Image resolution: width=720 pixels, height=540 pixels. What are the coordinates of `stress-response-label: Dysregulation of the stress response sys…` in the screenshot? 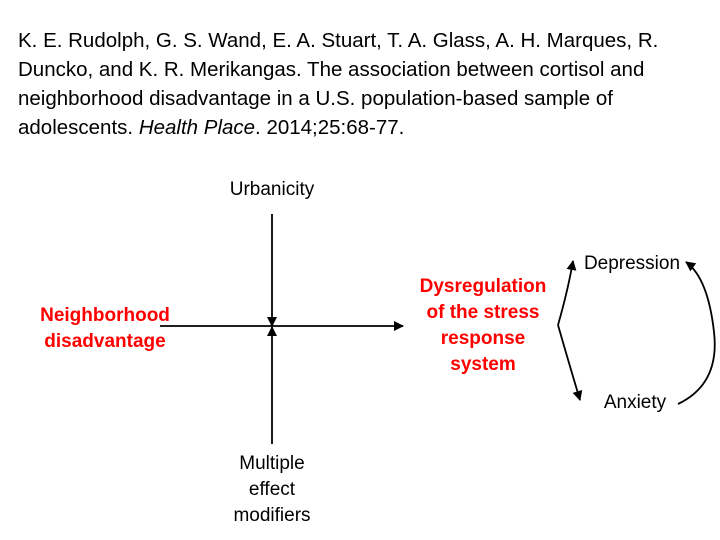 It's located at (483, 325).